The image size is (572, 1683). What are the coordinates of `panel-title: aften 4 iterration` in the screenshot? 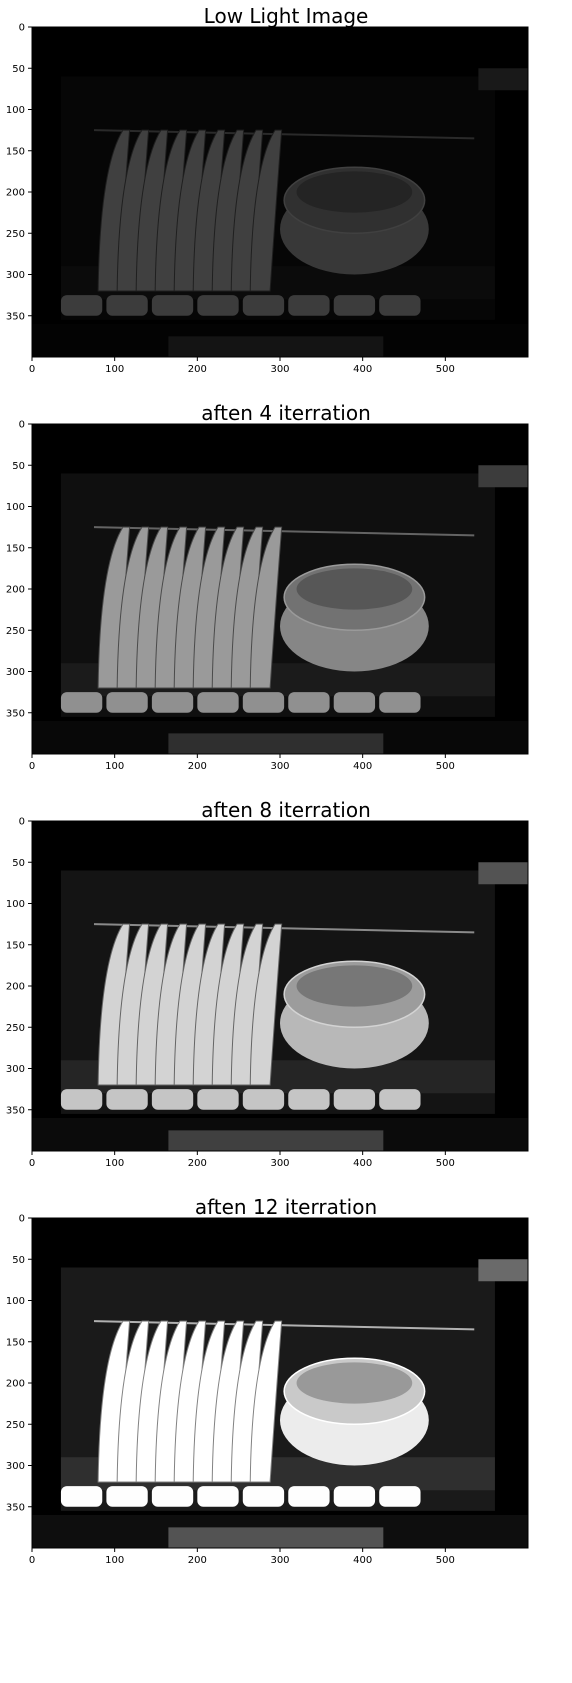 It's located at (286, 413).